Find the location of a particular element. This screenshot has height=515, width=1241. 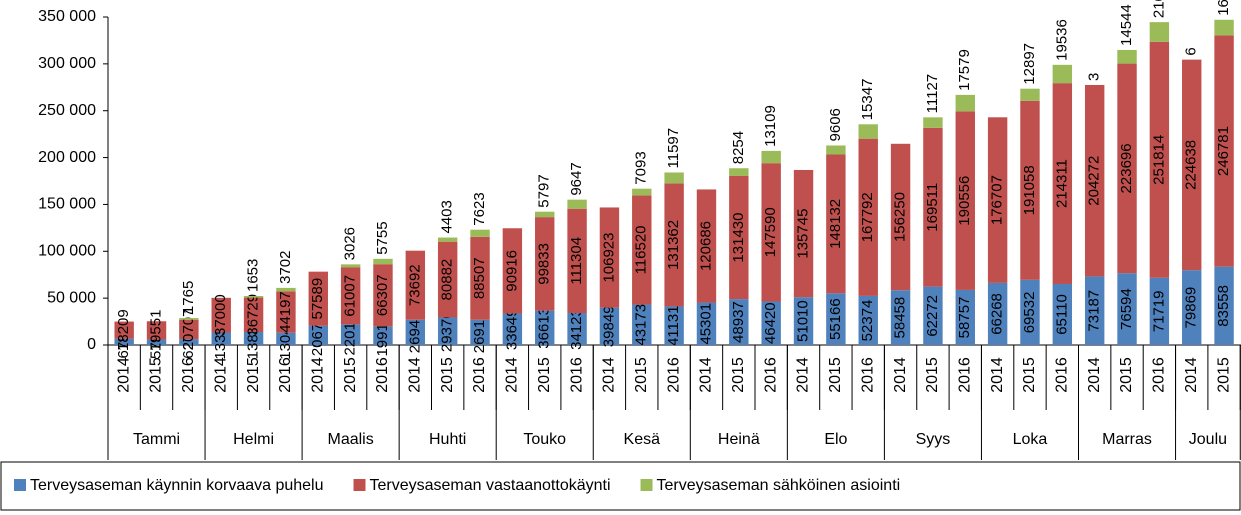

data-label: 111304 is located at coordinates (576, 261).